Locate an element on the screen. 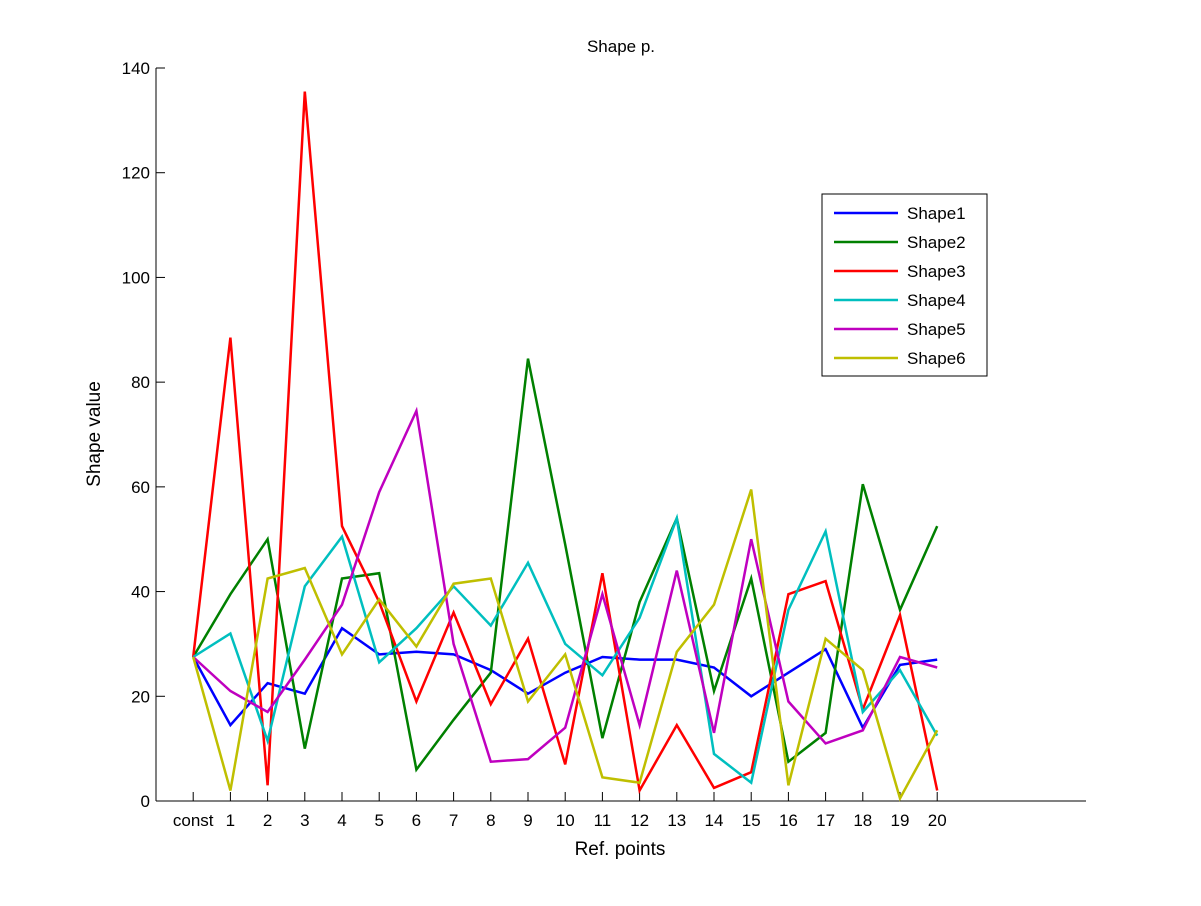  x-tick-label: 9 is located at coordinates (527, 820).